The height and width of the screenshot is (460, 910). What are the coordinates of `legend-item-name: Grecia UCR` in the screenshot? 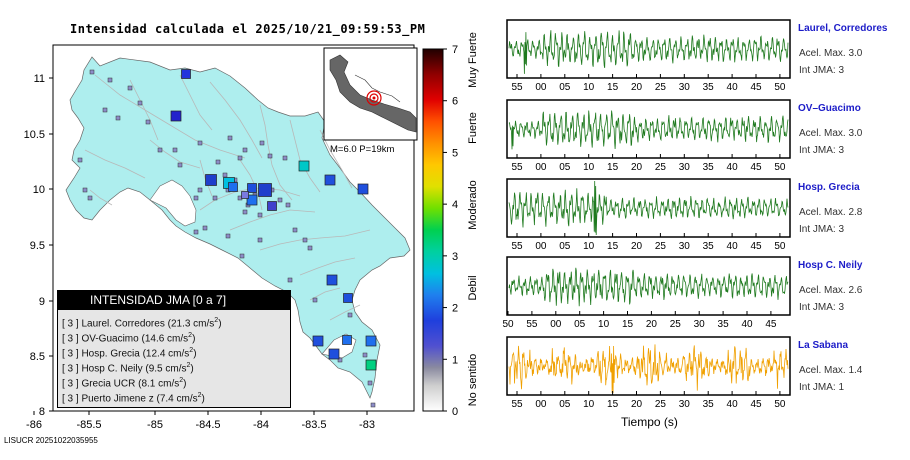 It's located at (110, 384).